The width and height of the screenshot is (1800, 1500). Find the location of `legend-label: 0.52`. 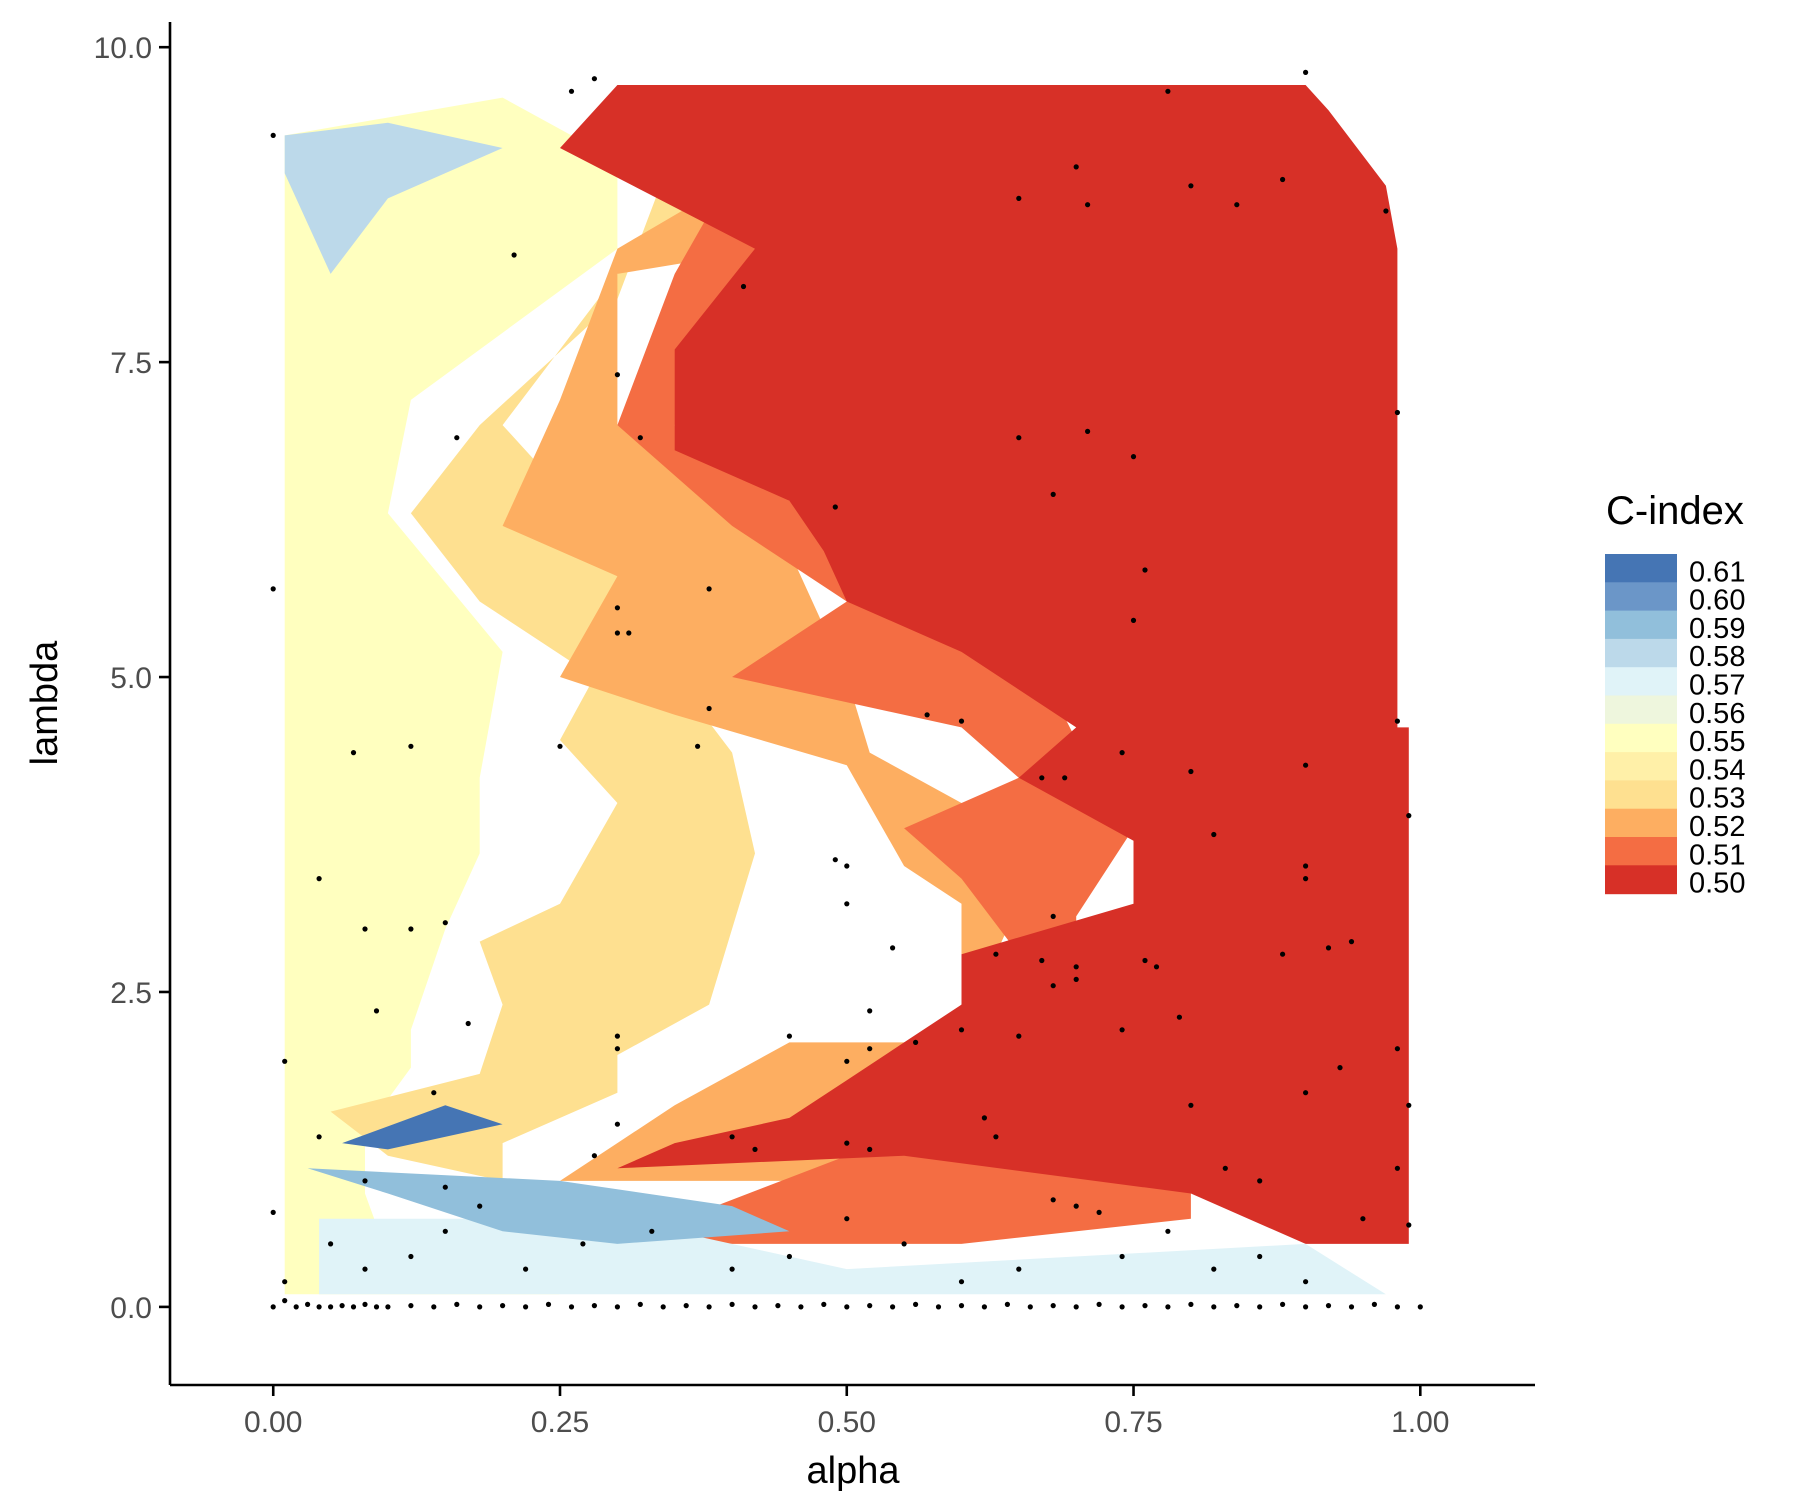

legend-label: 0.52 is located at coordinates (1717, 827).